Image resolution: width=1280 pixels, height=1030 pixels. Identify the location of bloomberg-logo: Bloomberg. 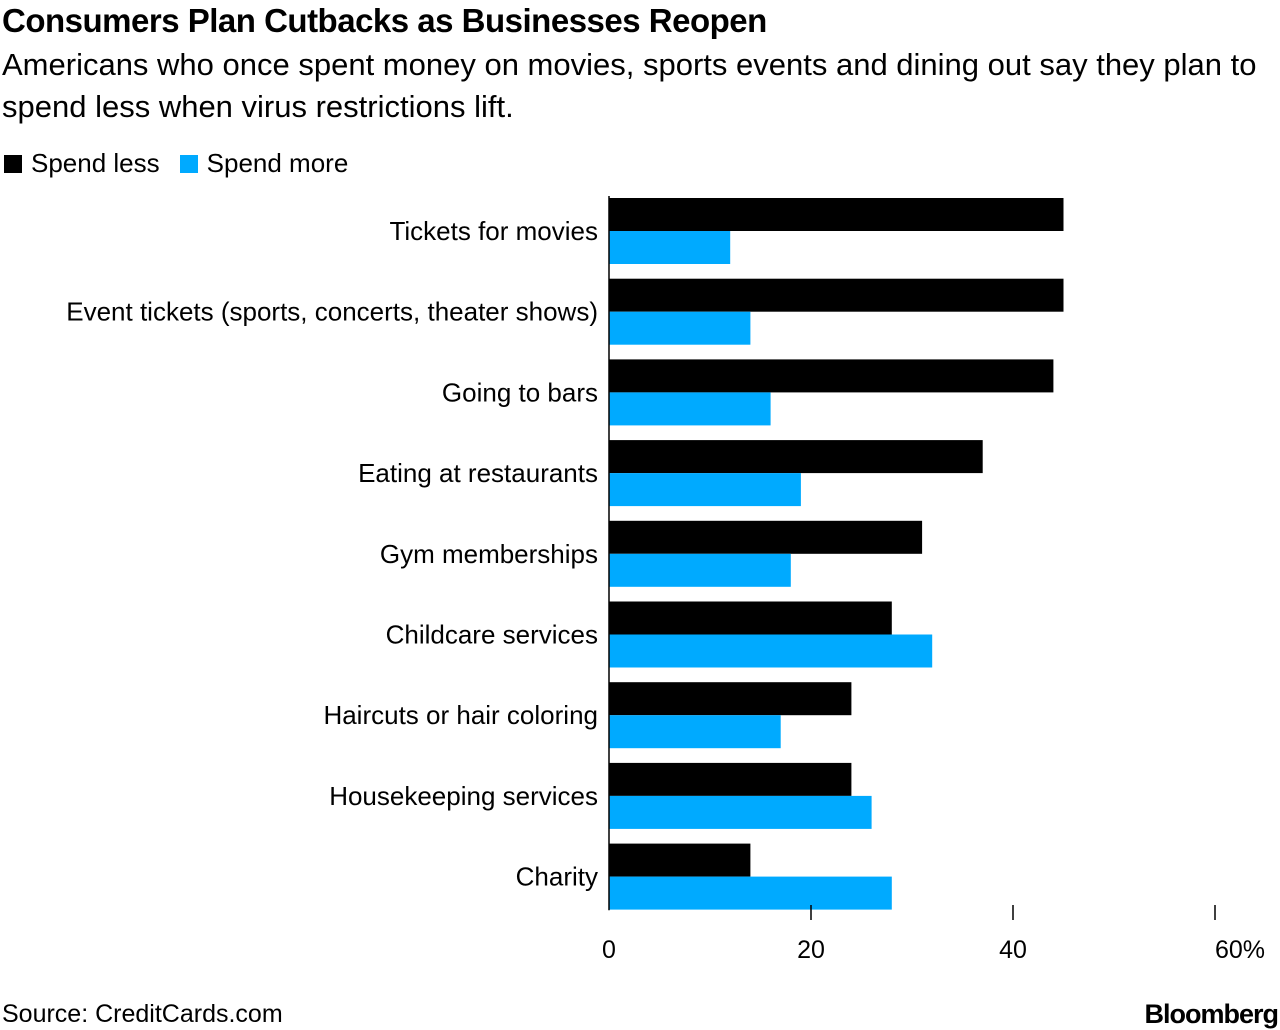
(1211, 1014).